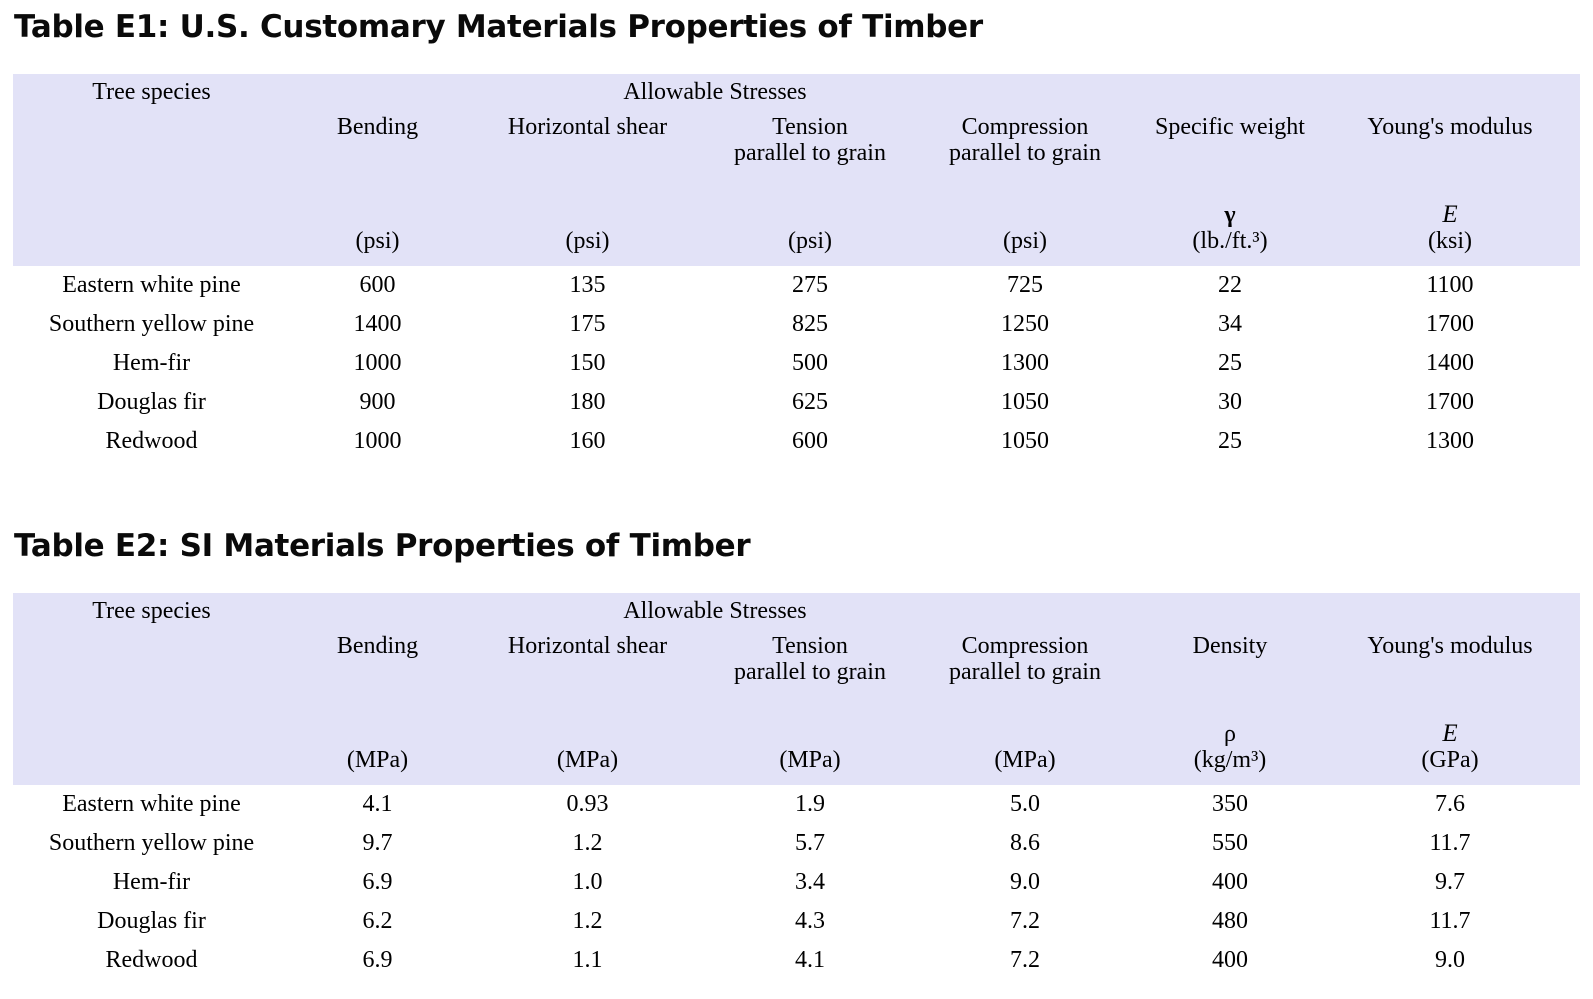 This screenshot has height=999, width=1593. Describe the element at coordinates (796, 247) in the screenshot. I see `units-row: (psi) (psi) (psi) (psi) (lb./ft.³) (ksi)` at that location.